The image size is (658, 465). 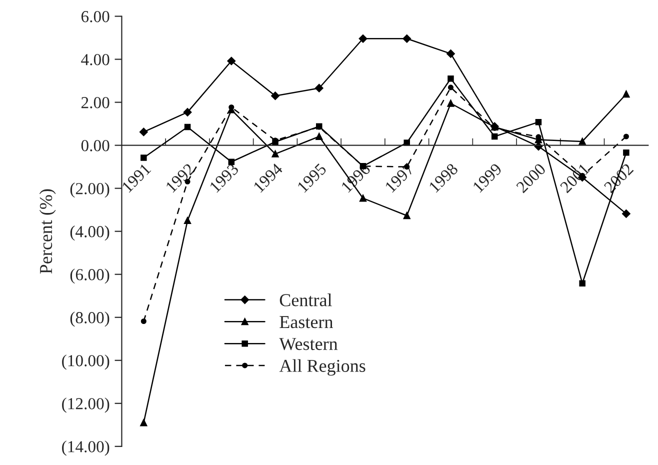 What do you see at coordinates (90, 276) in the screenshot?
I see `y-tick-label: (6.00)` at bounding box center [90, 276].